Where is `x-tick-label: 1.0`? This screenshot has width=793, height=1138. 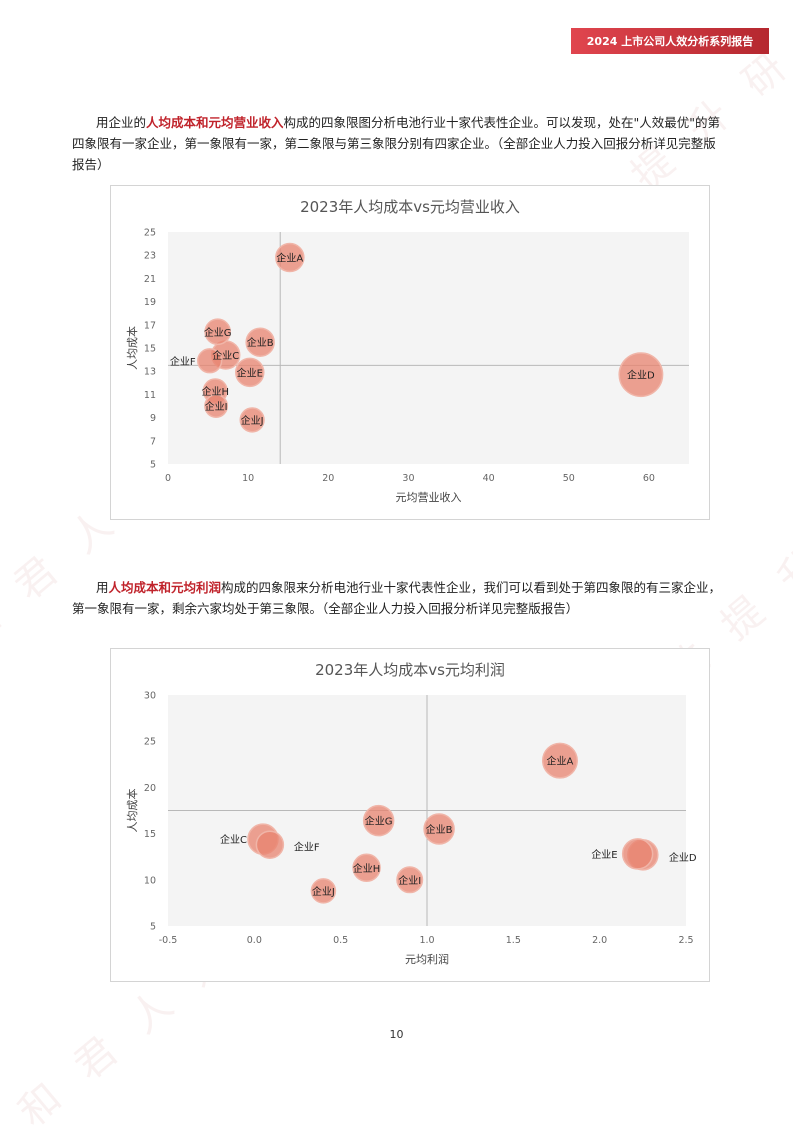 x-tick-label: 1.0 is located at coordinates (426, 940).